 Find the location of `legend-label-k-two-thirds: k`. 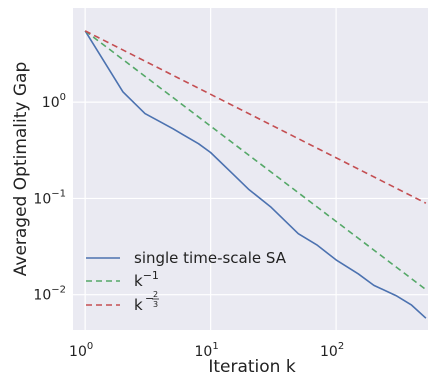

legend-label-k-two-thirds: k is located at coordinates (138, 305).